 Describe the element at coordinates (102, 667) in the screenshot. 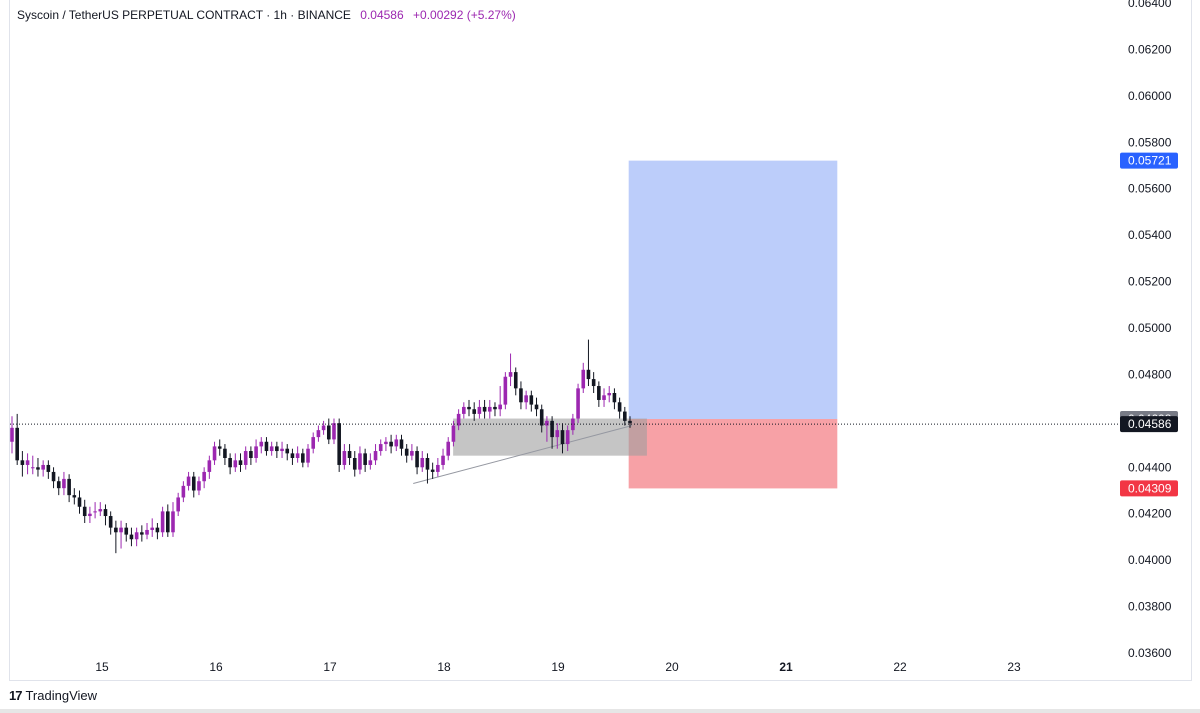

I see `time-axis-label: 15` at that location.